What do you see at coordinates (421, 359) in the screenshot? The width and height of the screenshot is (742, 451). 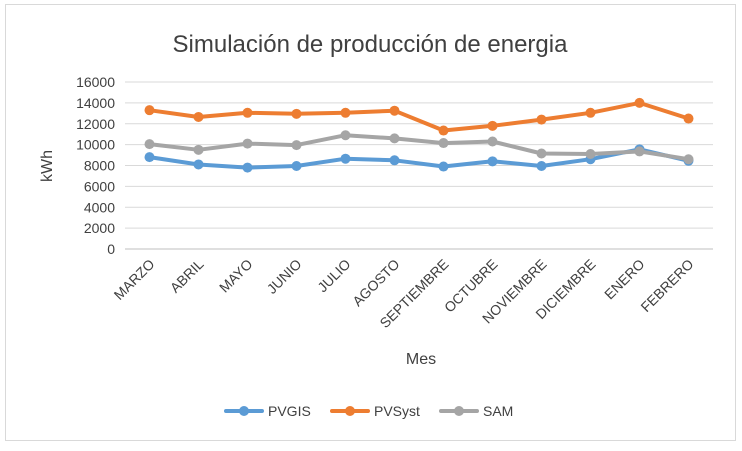 I see `x-axis-title: Mes` at bounding box center [421, 359].